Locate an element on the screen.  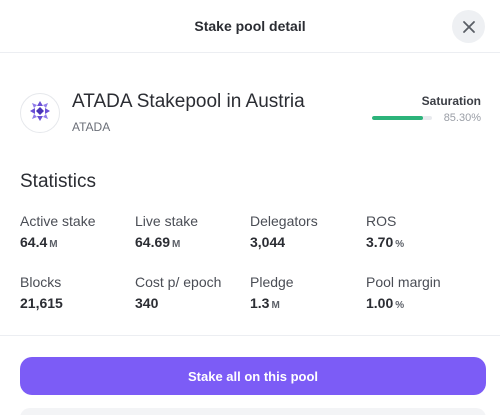
stat-label: Active stake is located at coordinates (58, 221).